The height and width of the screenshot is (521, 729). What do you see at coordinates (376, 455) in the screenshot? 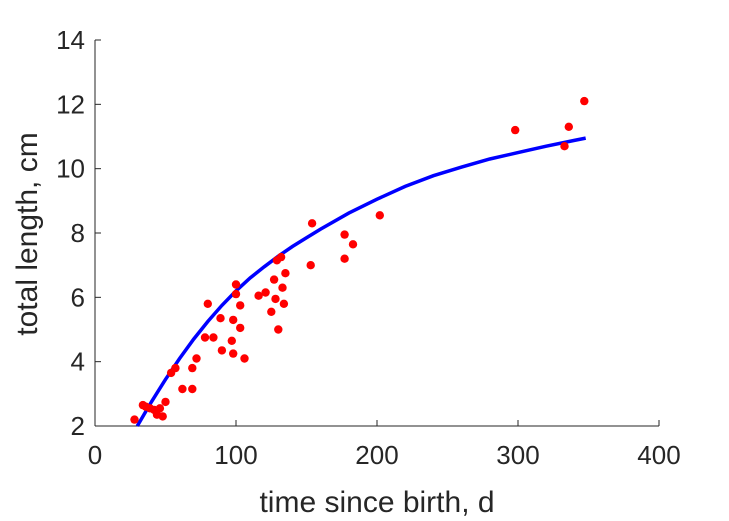
I see `x-tick-label: 200` at bounding box center [376, 455].